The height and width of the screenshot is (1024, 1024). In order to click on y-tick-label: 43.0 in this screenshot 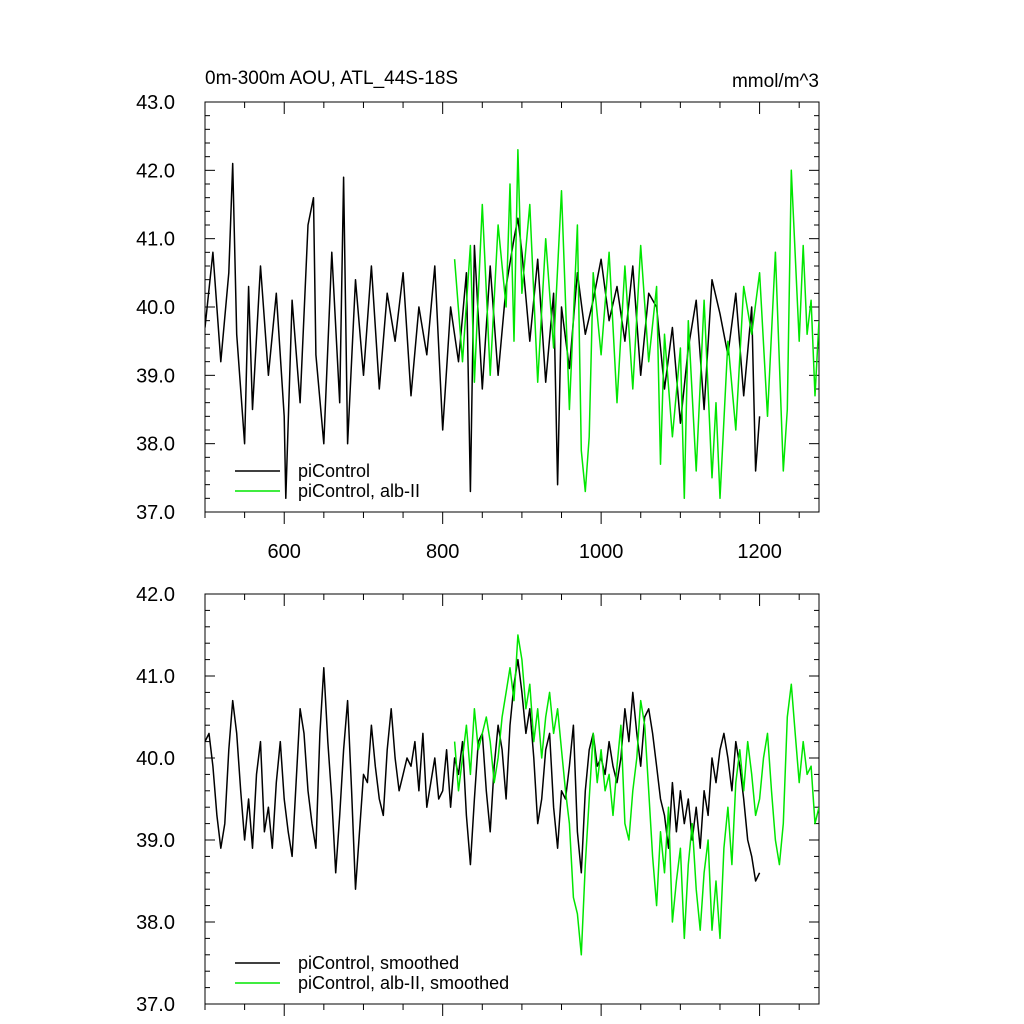, I will do `click(155, 103)`.